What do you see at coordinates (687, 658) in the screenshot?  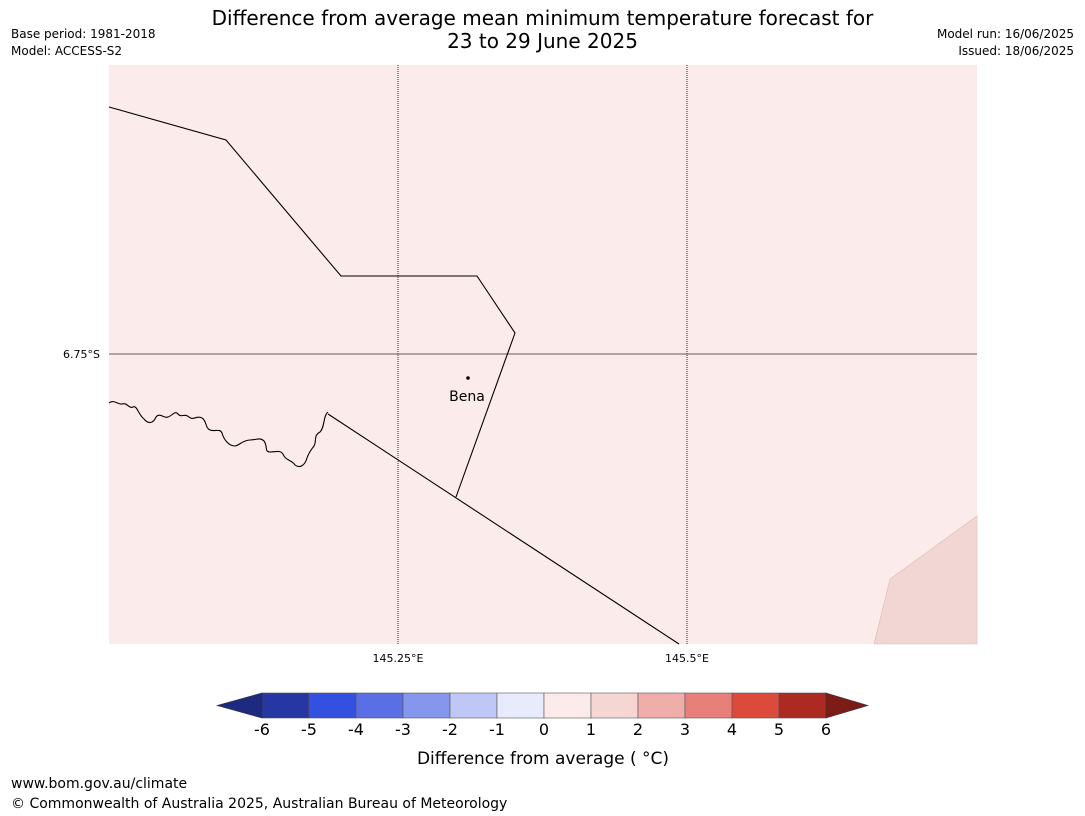 I see `lon-label-145-5: 145.5°E` at bounding box center [687, 658].